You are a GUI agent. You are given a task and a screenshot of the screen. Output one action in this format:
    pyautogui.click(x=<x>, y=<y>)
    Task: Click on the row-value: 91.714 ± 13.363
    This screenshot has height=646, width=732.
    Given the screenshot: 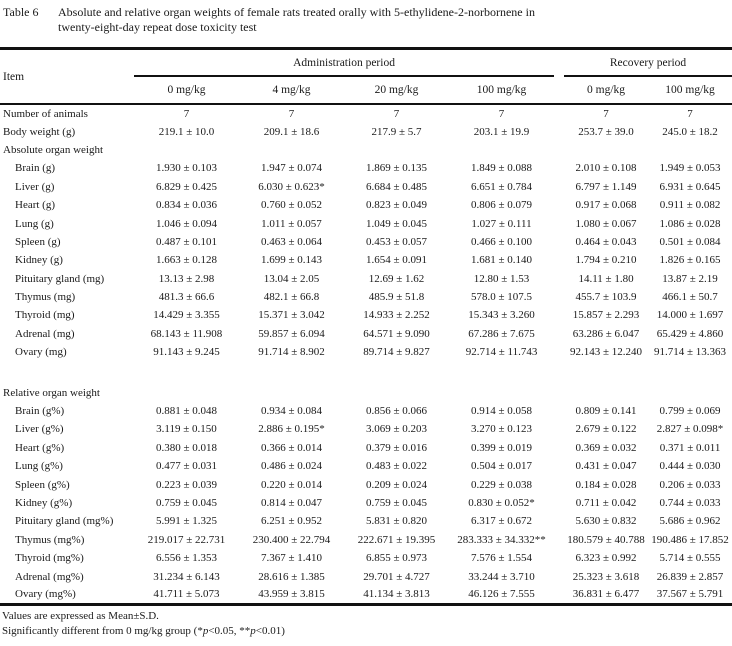 What is the action you would take?
    pyautogui.click(x=690, y=352)
    